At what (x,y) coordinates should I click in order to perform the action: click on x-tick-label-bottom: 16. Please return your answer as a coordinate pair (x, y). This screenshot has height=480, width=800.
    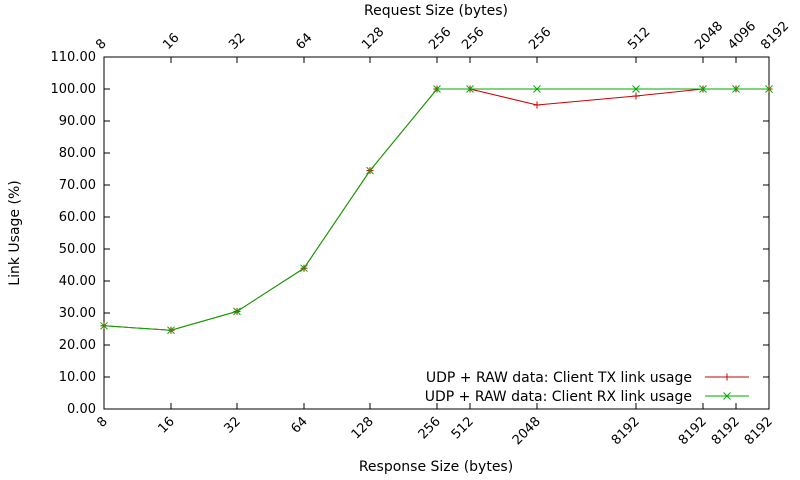
    Looking at the image, I should click on (167, 425).